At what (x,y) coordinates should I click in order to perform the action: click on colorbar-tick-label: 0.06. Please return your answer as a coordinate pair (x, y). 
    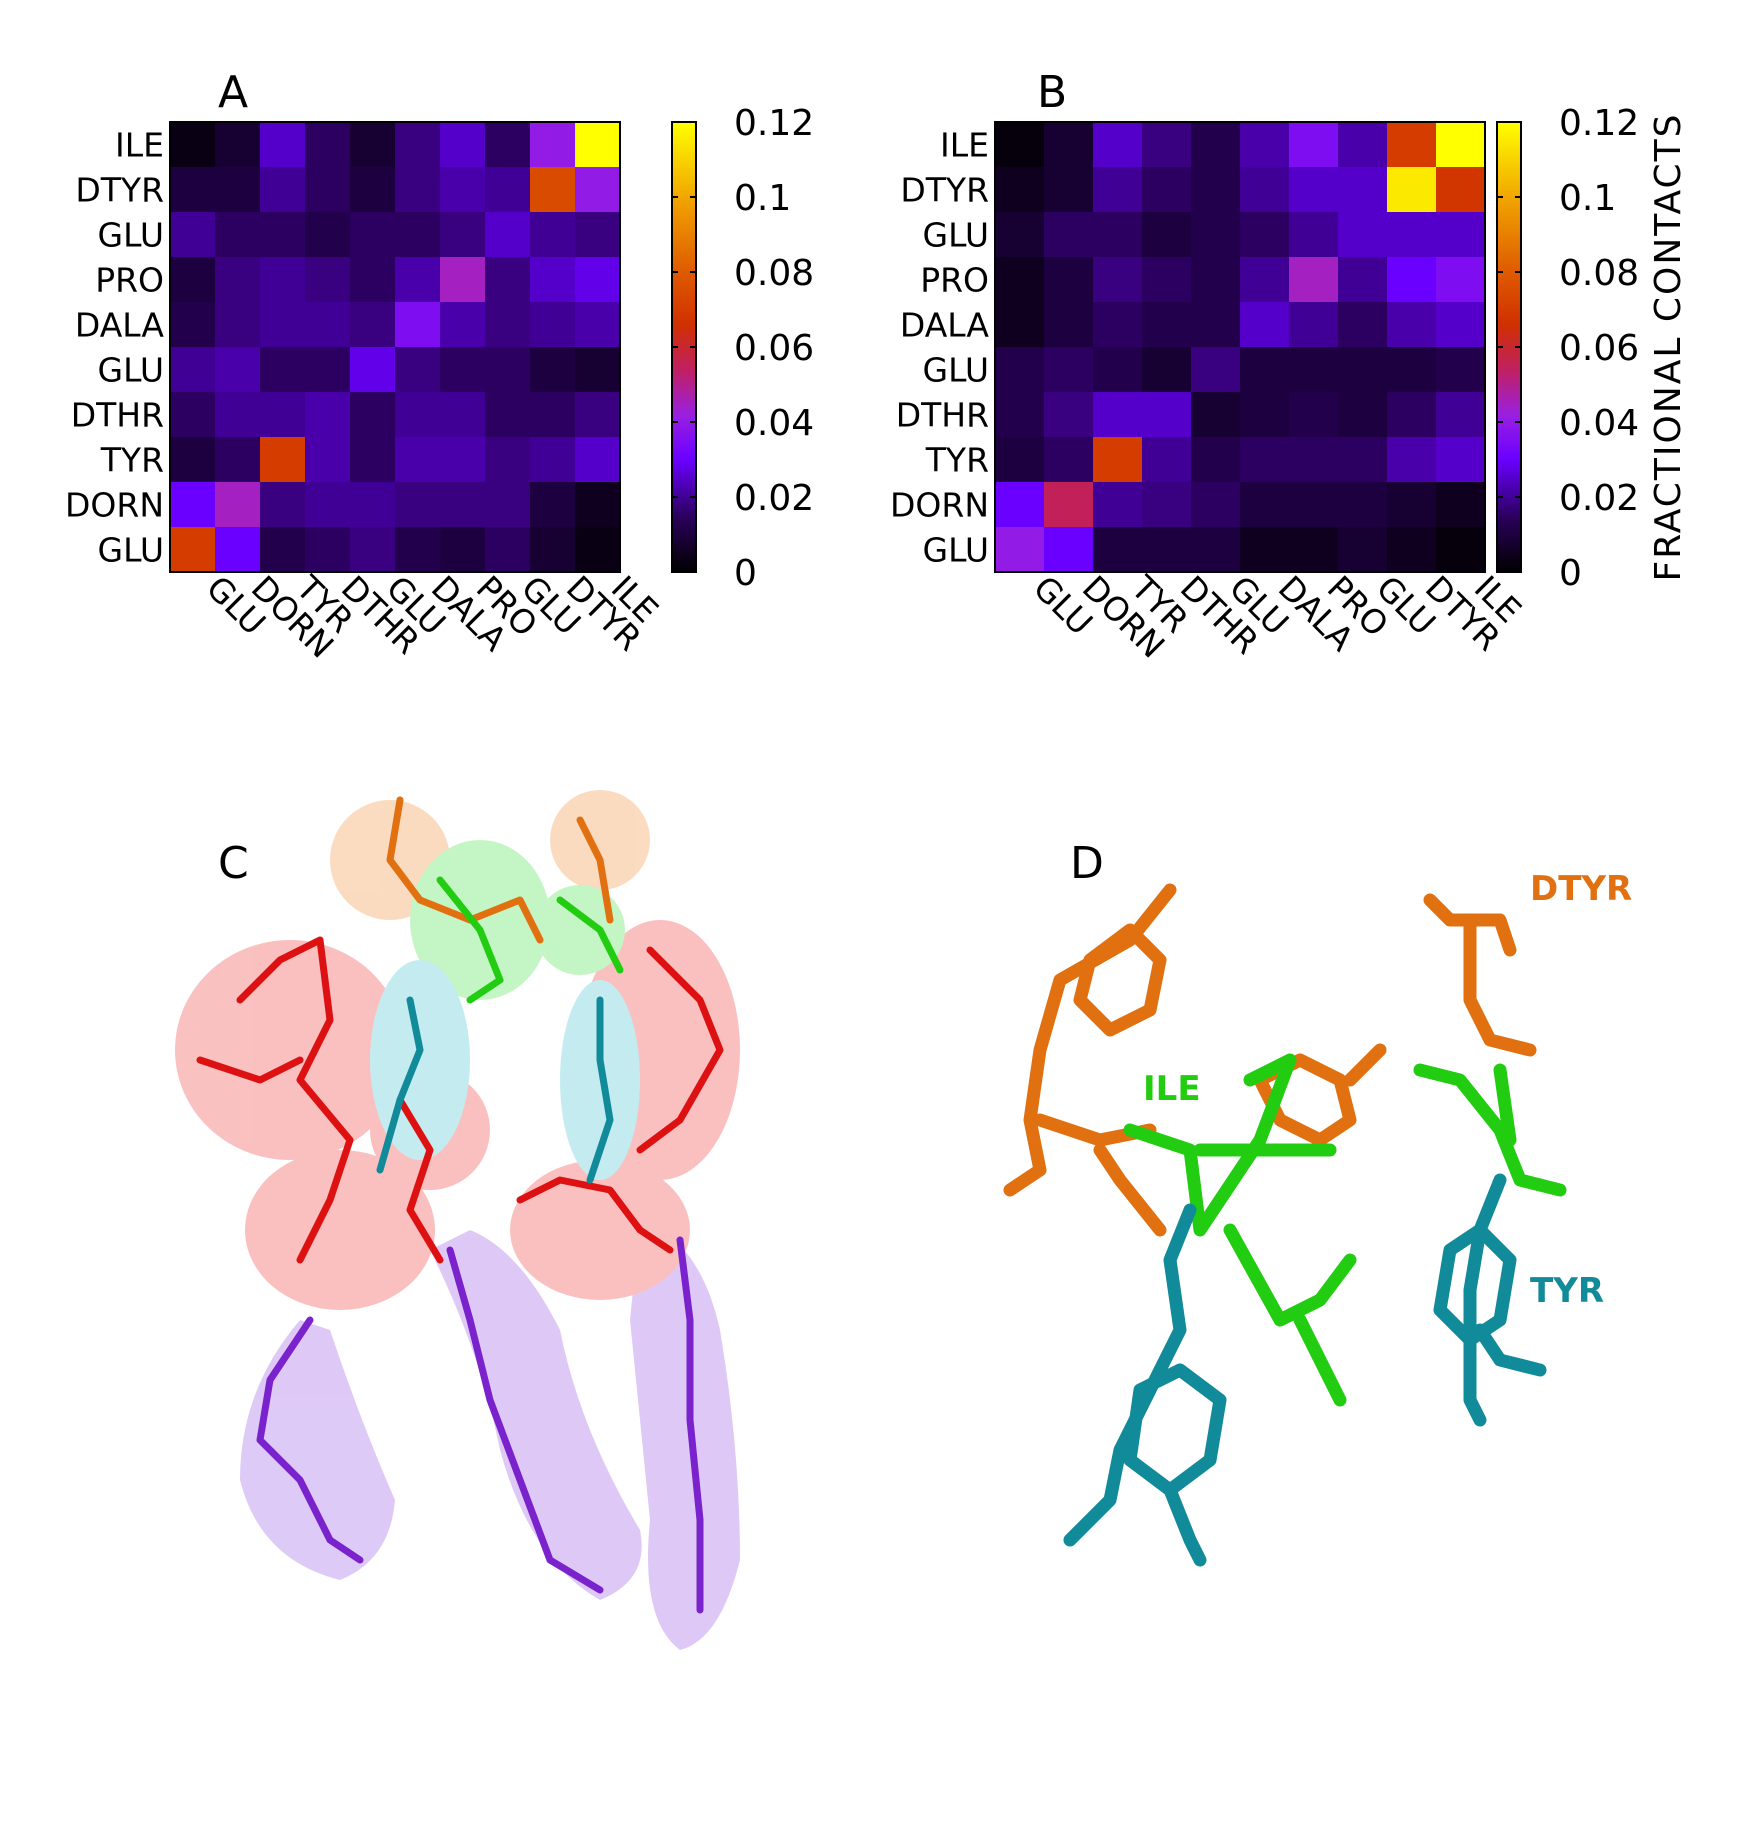
    Looking at the image, I should click on (774, 348).